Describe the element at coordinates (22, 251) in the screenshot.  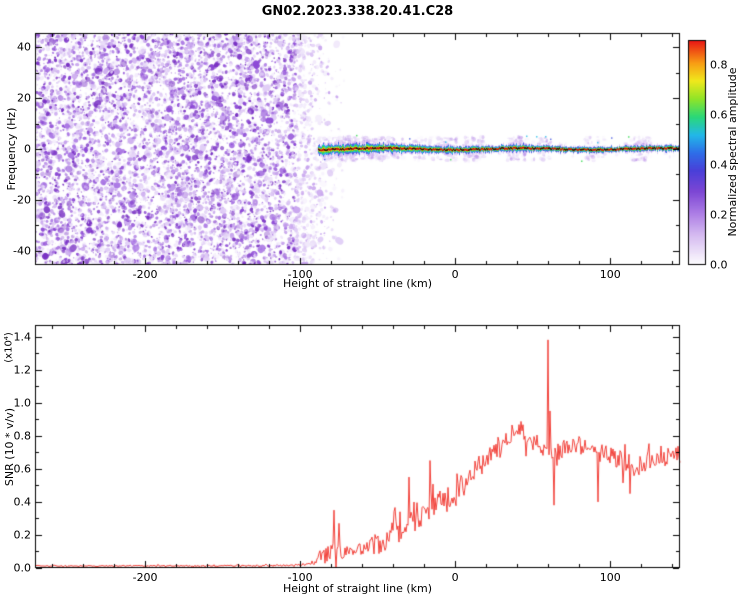
I see `spectrogram-y-tick-label: -40` at that location.